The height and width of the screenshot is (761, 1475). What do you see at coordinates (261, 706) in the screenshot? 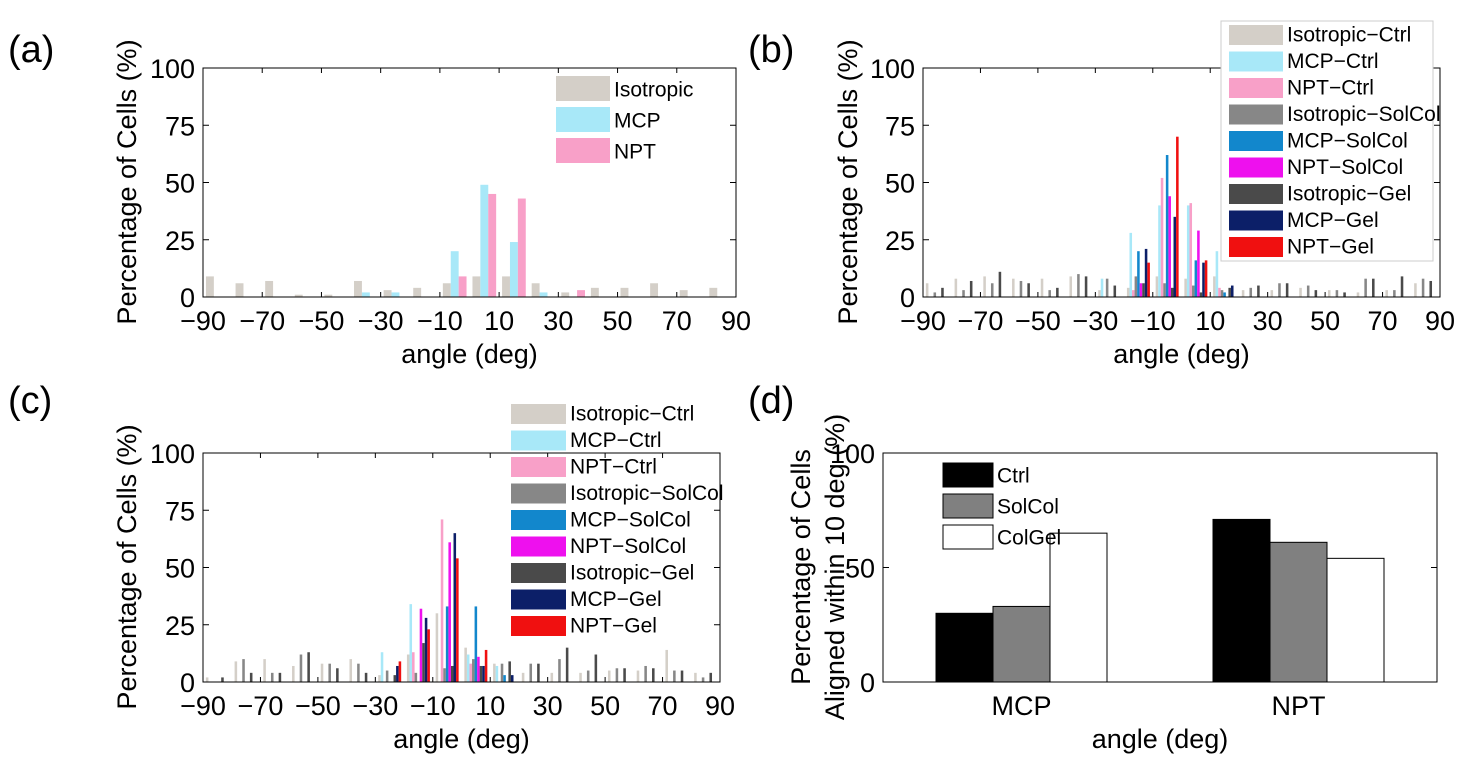
I see `x-tick-label: −70` at bounding box center [261, 706].